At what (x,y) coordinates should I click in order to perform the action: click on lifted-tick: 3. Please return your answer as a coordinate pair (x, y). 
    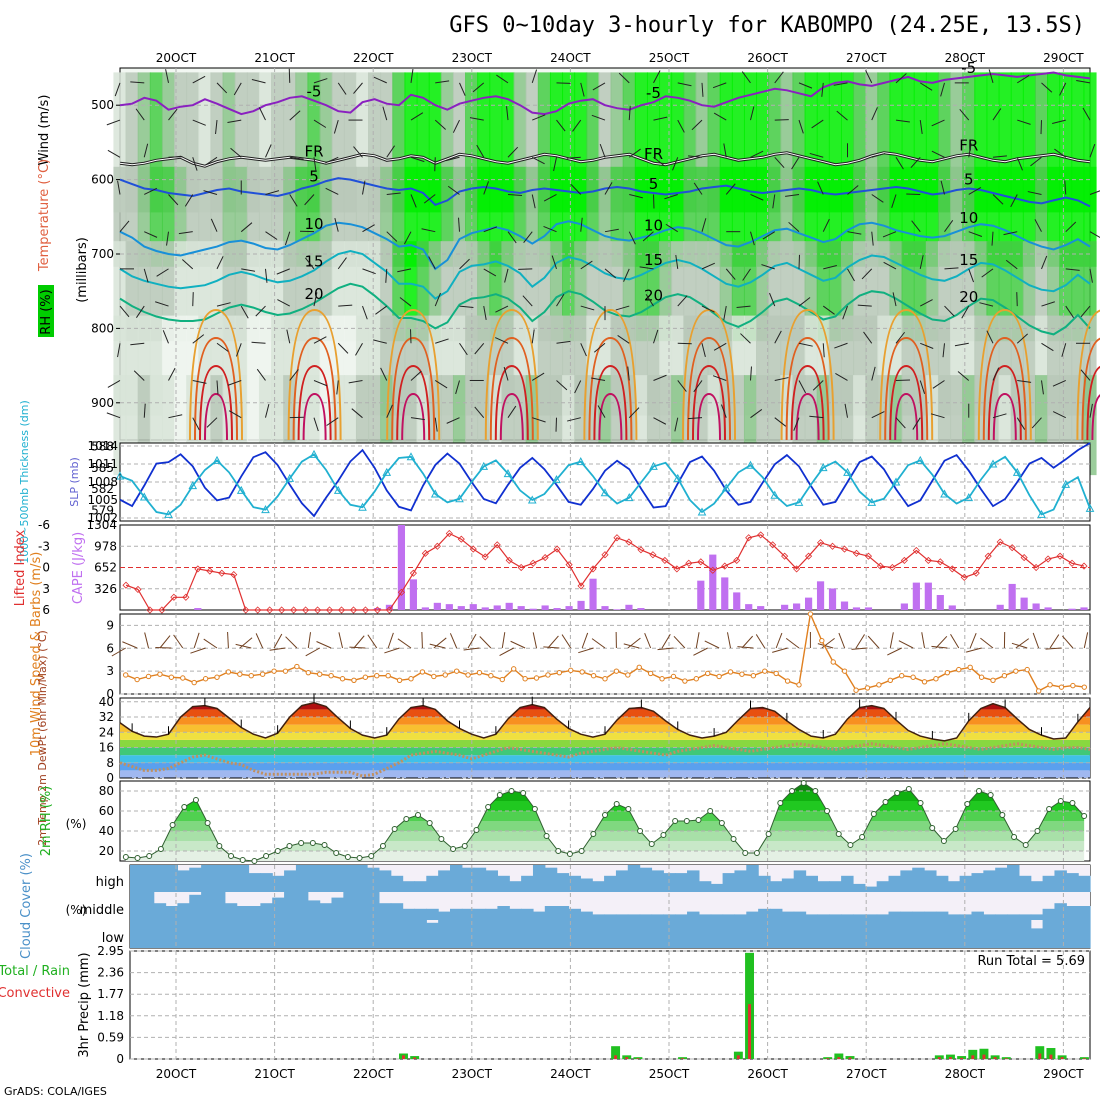
    Looking at the image, I should click on (46, 589).